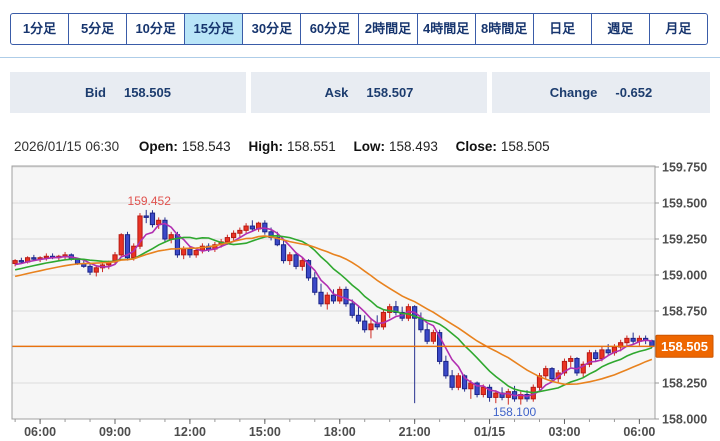 The image size is (720, 441). What do you see at coordinates (684, 420) in the screenshot?
I see `svg-text: 158.000` at bounding box center [684, 420].